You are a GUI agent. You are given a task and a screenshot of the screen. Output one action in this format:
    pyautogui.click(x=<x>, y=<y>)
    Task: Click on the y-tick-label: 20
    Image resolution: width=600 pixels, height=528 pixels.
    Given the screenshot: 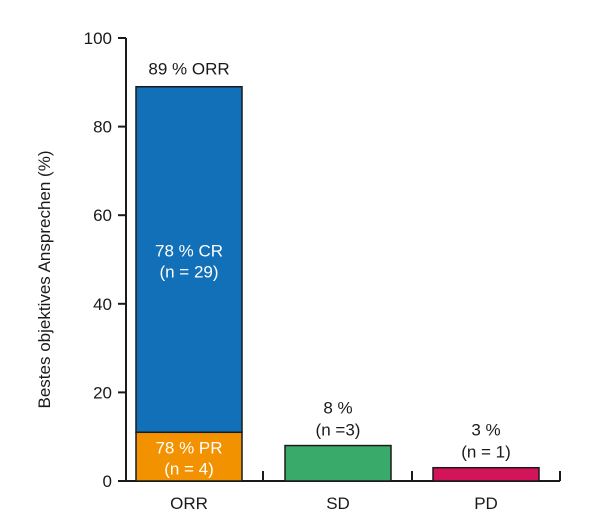 What is the action you would take?
    pyautogui.click(x=102, y=392)
    